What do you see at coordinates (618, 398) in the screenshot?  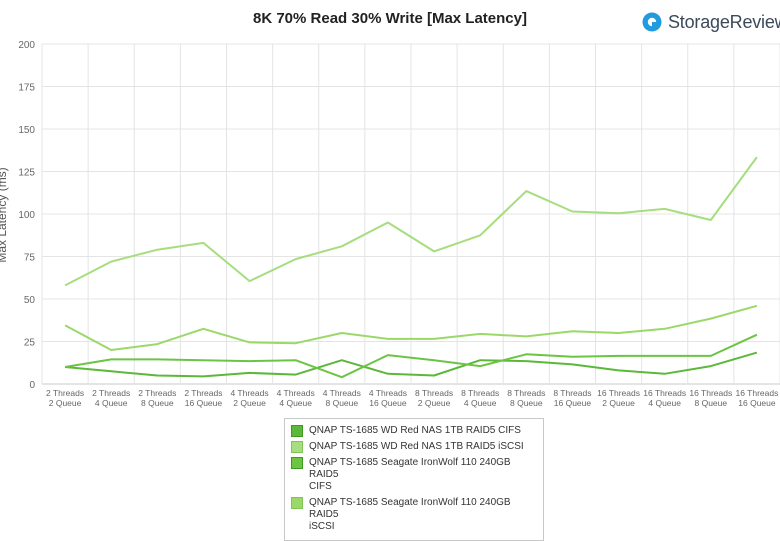 I see `x-tick-label: 16 Threads 2 Queue` at bounding box center [618, 398].